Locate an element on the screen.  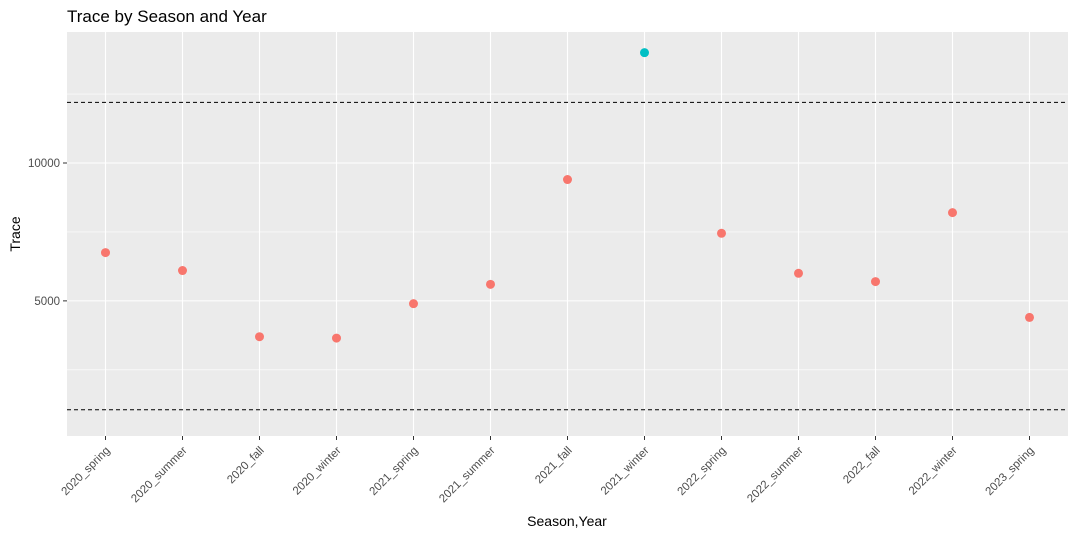
x-tick-label: 2021_fall is located at coordinates (553, 465).